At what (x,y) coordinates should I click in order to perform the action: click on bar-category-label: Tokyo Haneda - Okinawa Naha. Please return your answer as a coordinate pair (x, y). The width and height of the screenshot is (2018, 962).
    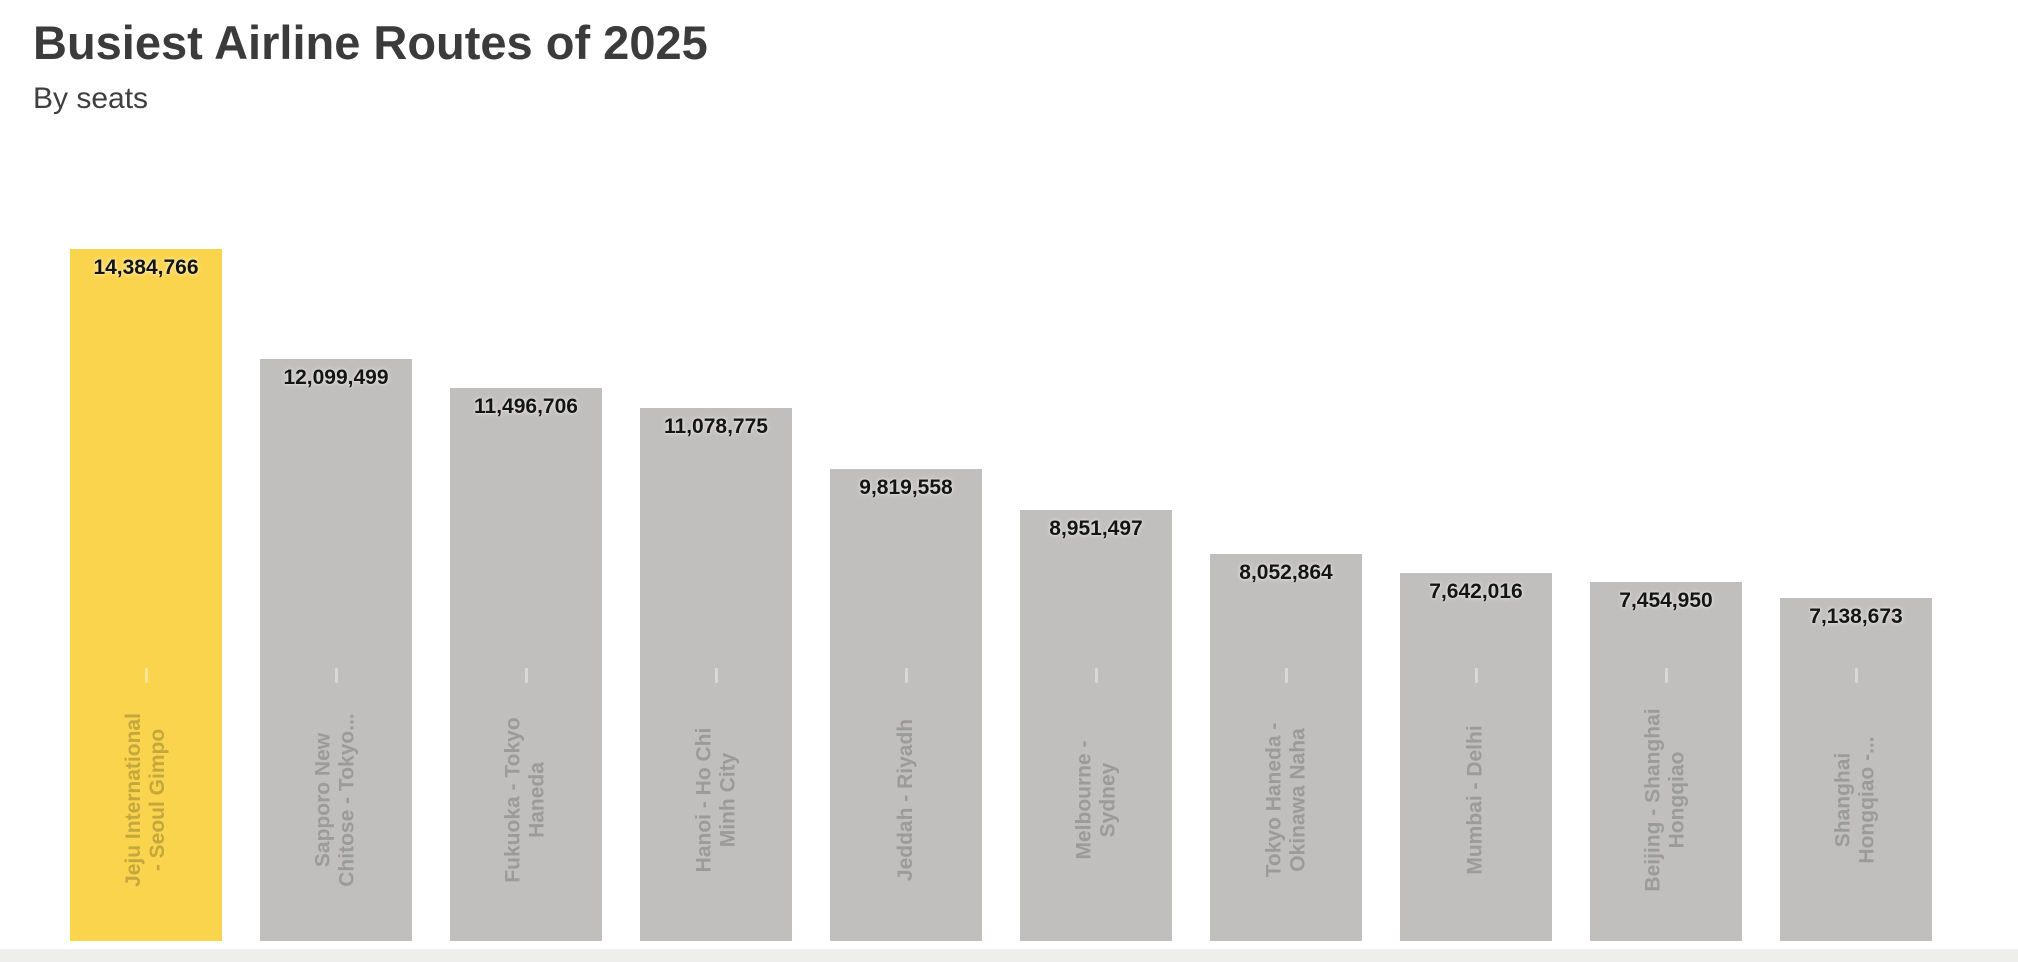
    Looking at the image, I should click on (1285, 800).